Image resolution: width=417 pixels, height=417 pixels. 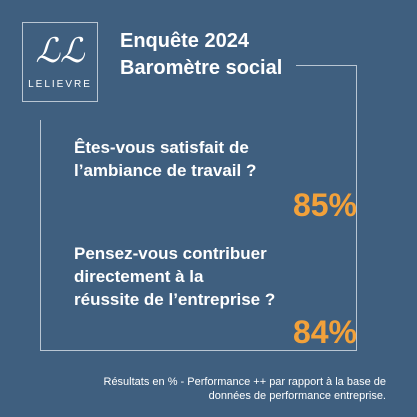 What do you see at coordinates (201, 68) in the screenshot?
I see `title-line-2: Baromètre social` at bounding box center [201, 68].